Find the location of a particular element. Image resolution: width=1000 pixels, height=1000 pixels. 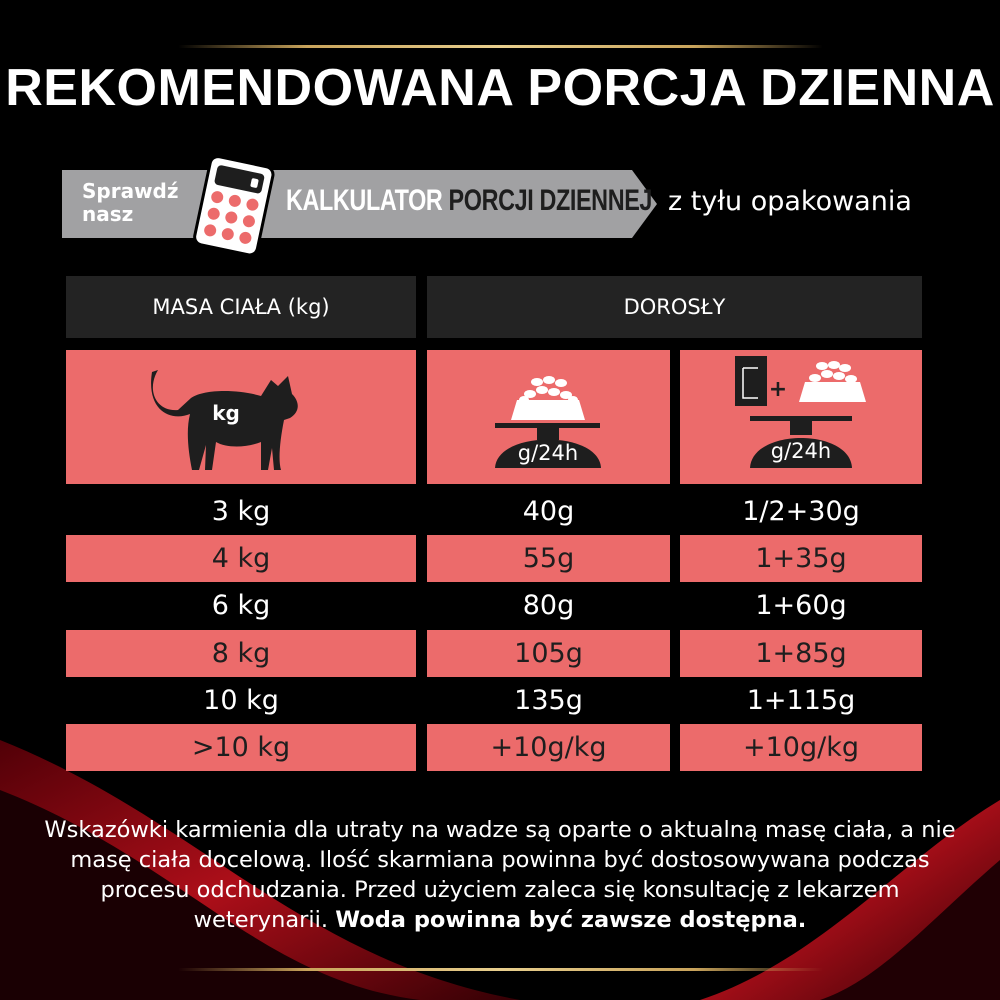

table-row: 4 kg 55g 1+35g is located at coordinates (500, 559).